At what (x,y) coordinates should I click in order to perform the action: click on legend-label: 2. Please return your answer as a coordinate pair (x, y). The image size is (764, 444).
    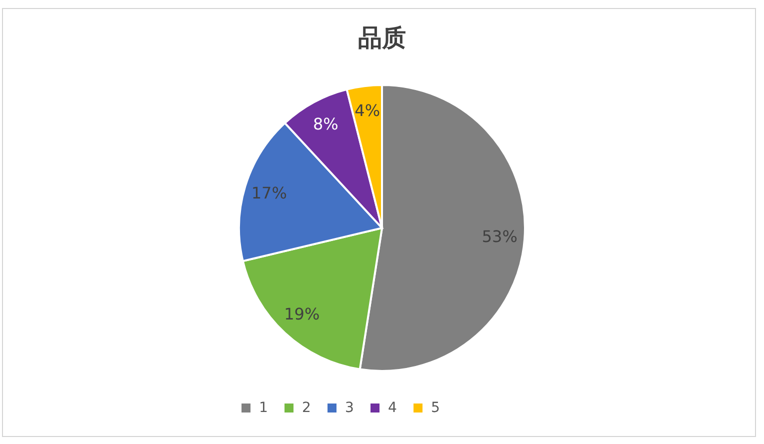
    Looking at the image, I should click on (306, 408).